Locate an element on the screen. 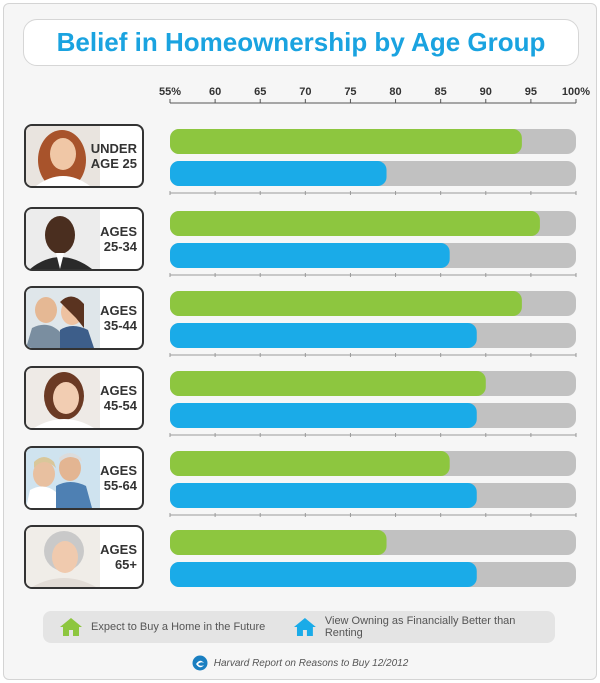 Image resolution: width=600 pixels, height=683 pixels. age-card-25-34: AGES 25-34 is located at coordinates (84, 239).